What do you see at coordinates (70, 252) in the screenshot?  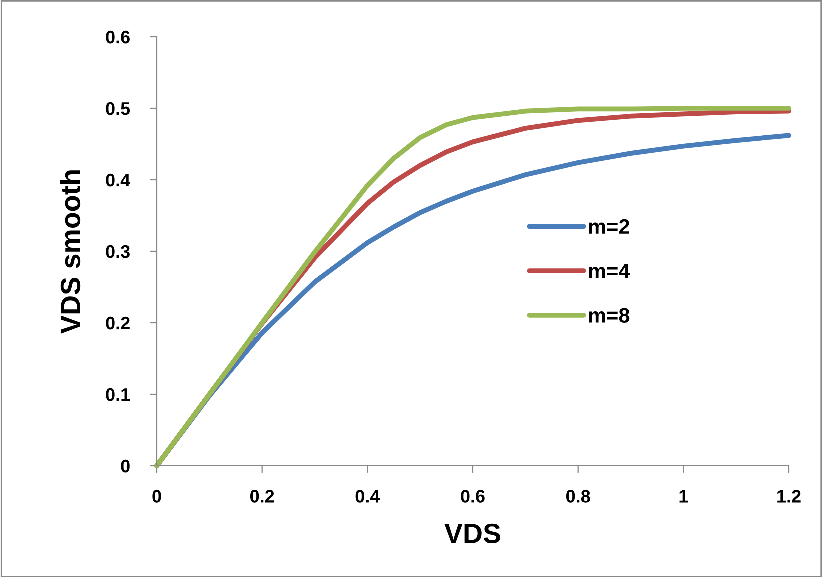 I see `y-axis-title: VDS smooth` at bounding box center [70, 252].